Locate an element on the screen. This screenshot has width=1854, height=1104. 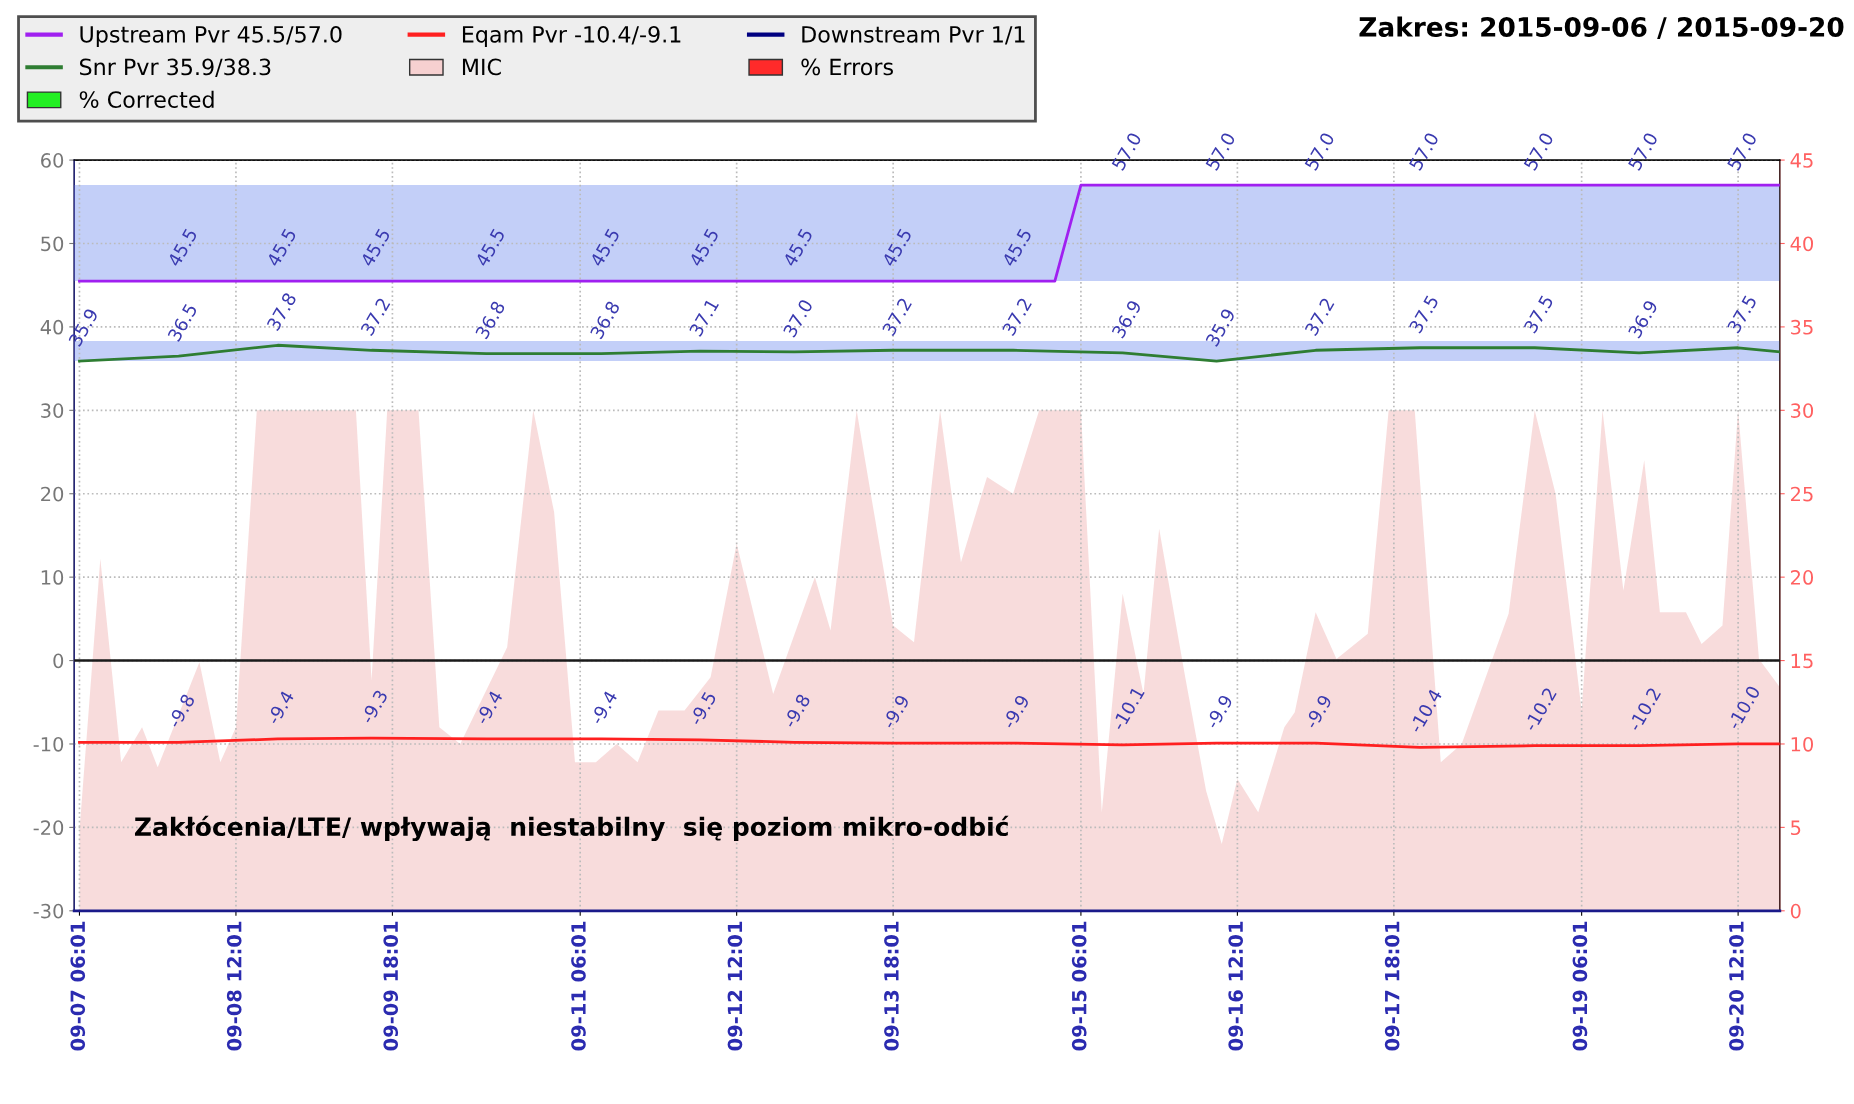
x-tick-label: 09-09 18:01 is located at coordinates (391, 986).